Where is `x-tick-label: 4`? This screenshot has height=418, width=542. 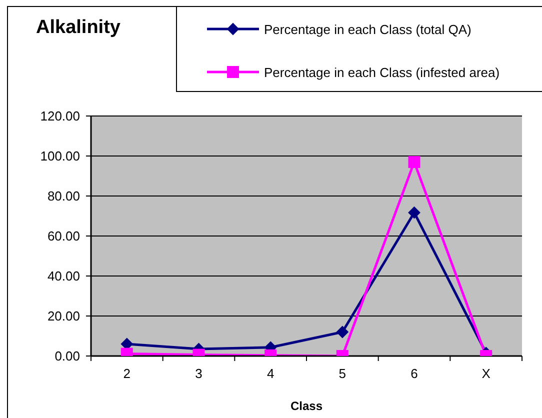
x-tick-label: 4 is located at coordinates (270, 374).